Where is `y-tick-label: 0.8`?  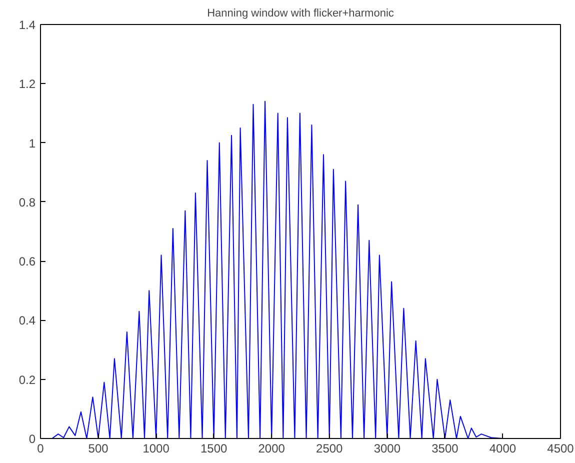 y-tick-label: 0.8 is located at coordinates (27, 202).